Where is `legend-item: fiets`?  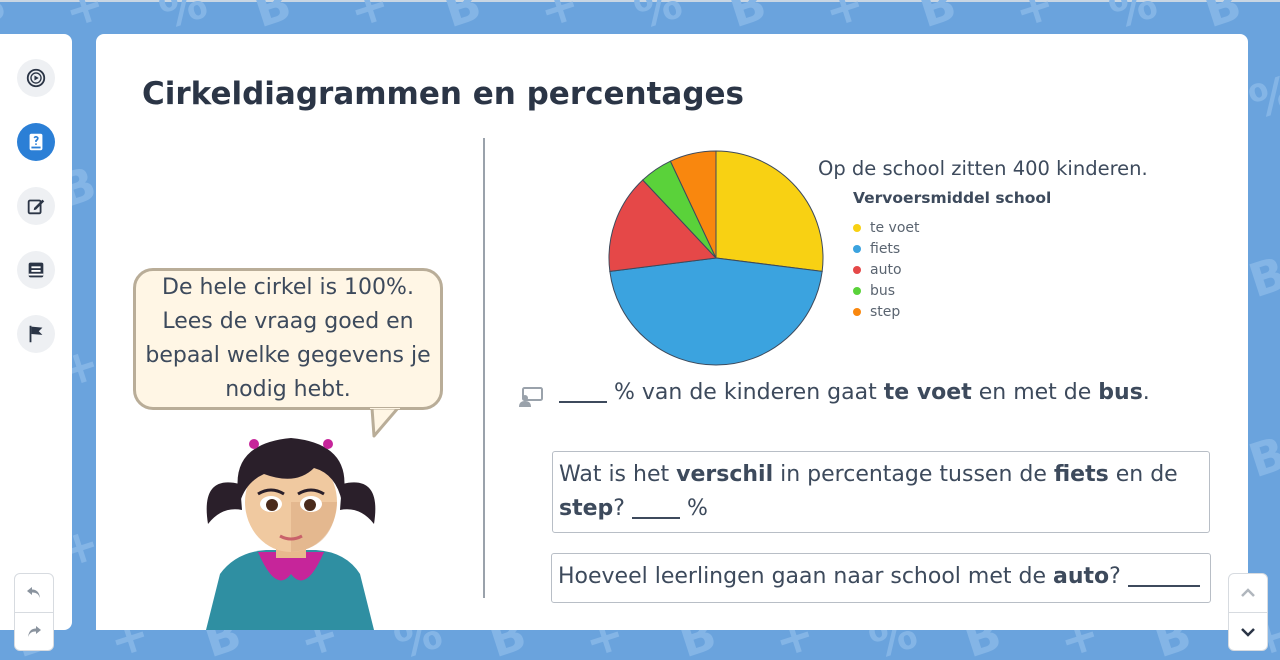
legend-item: fiets is located at coordinates (876, 249).